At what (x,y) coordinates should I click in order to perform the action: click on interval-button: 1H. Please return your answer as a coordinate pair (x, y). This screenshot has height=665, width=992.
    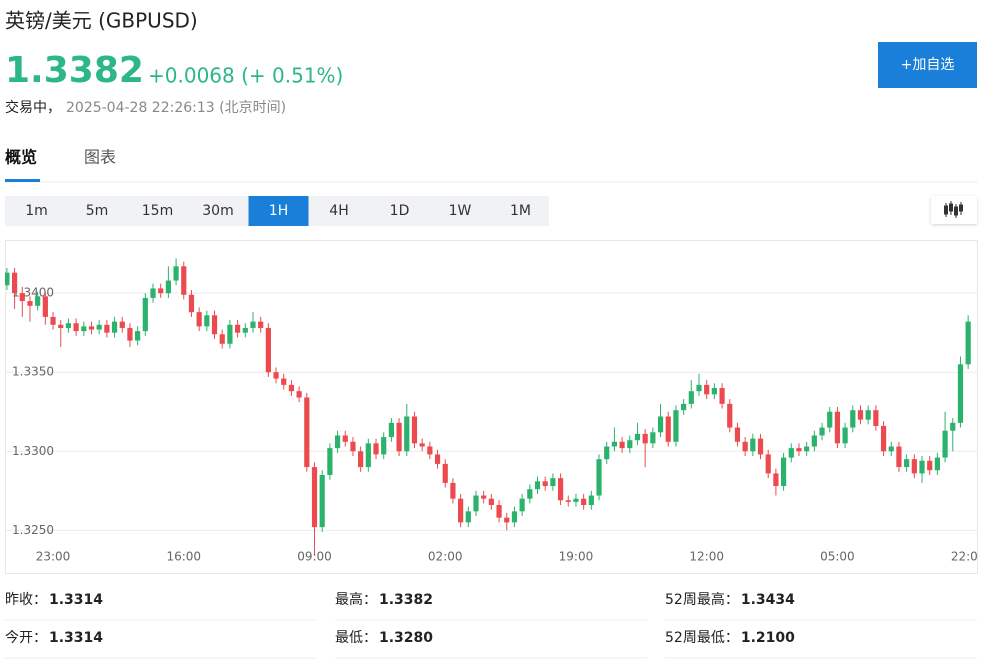
    Looking at the image, I should click on (278, 211).